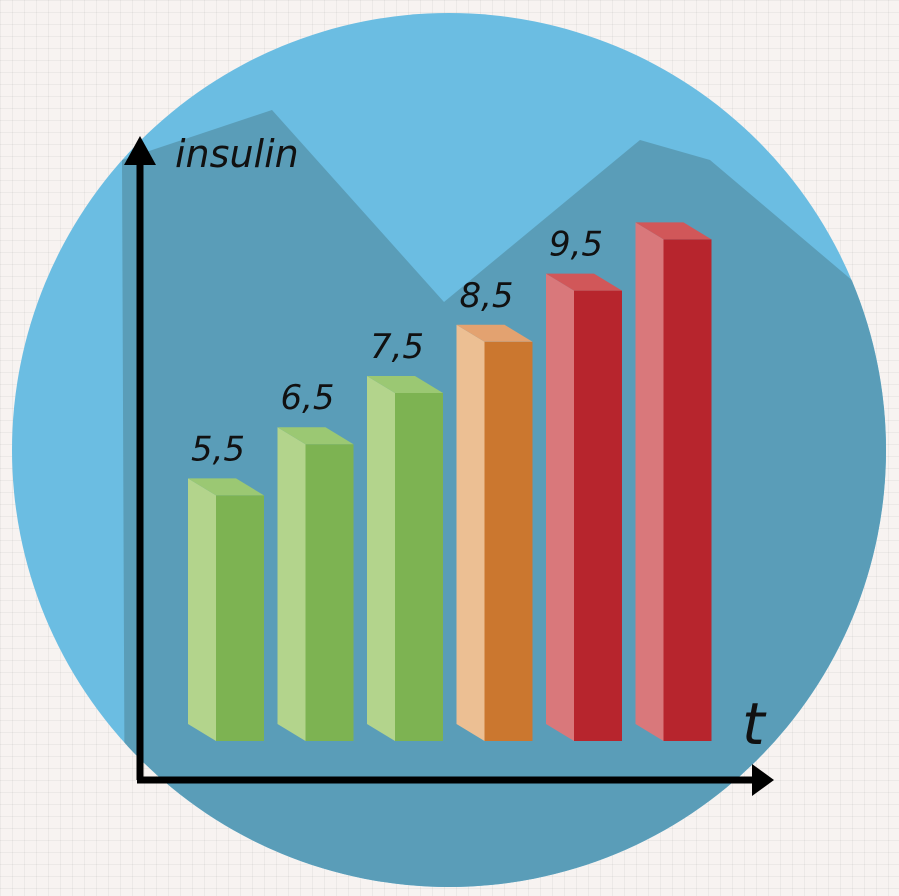 The height and width of the screenshot is (896, 899). What do you see at coordinates (560, 507) in the screenshot?
I see `bar-5-side` at bounding box center [560, 507].